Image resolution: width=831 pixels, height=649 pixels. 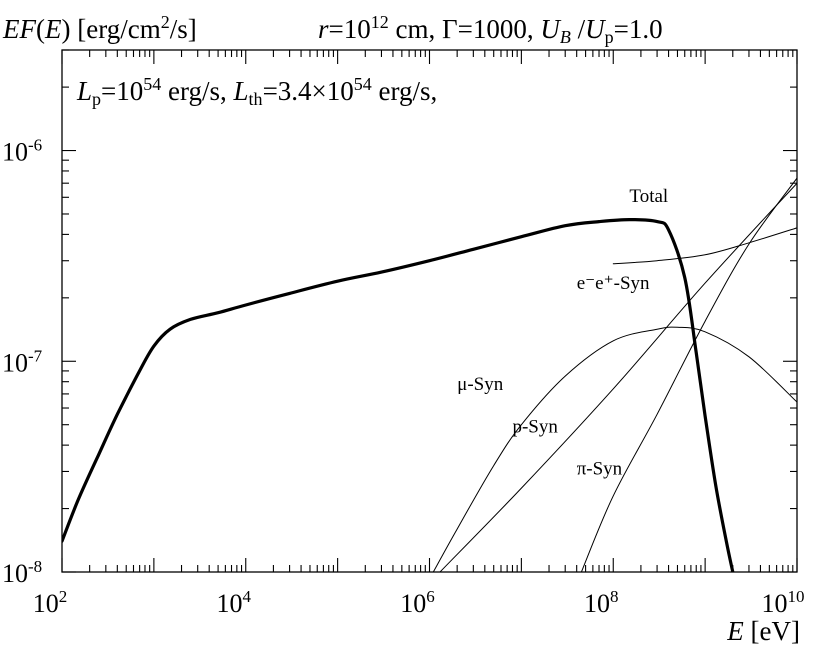 What do you see at coordinates (256, 91) in the screenshot?
I see `luminosity-annotation: Lp=1054 erg/s, Lth=3.4×1054 erg/s,` at bounding box center [256, 91].